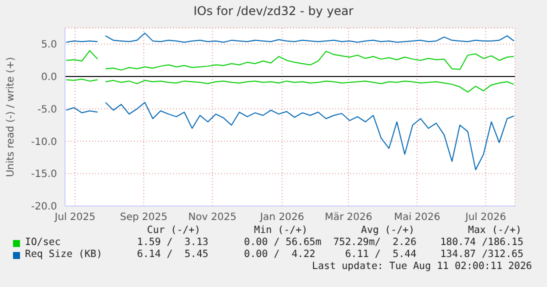 The height and width of the screenshot is (287, 547). What do you see at coordinates (11, 117) in the screenshot?
I see `y-axis-title: Units read (-) / write (+)` at bounding box center [11, 117].